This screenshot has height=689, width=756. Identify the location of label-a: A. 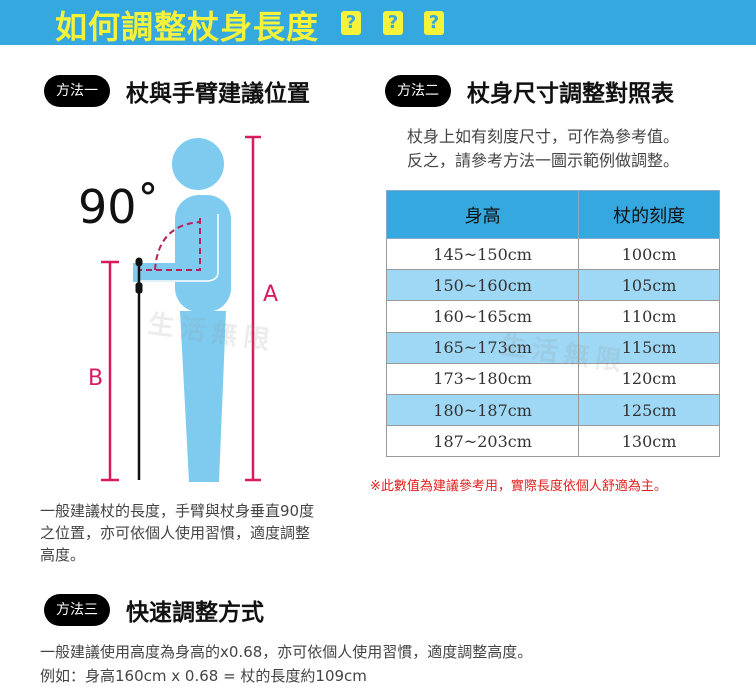
(271, 294).